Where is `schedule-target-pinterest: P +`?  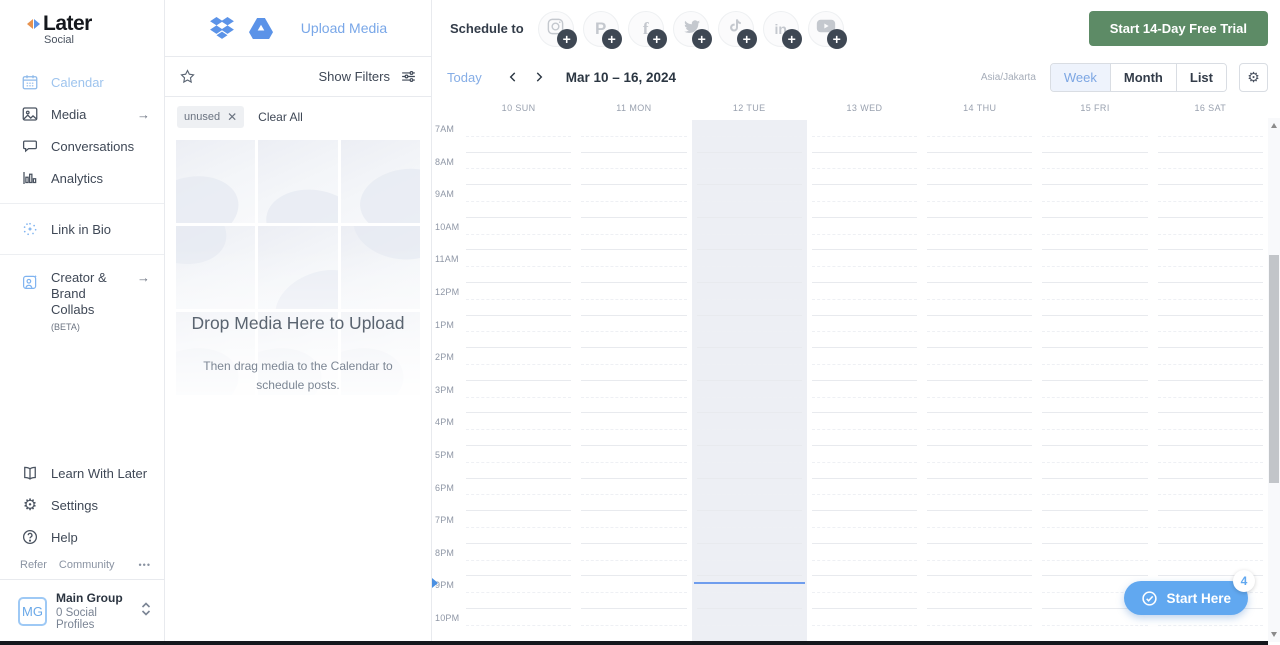 schedule-target-pinterest: P + is located at coordinates (602, 29).